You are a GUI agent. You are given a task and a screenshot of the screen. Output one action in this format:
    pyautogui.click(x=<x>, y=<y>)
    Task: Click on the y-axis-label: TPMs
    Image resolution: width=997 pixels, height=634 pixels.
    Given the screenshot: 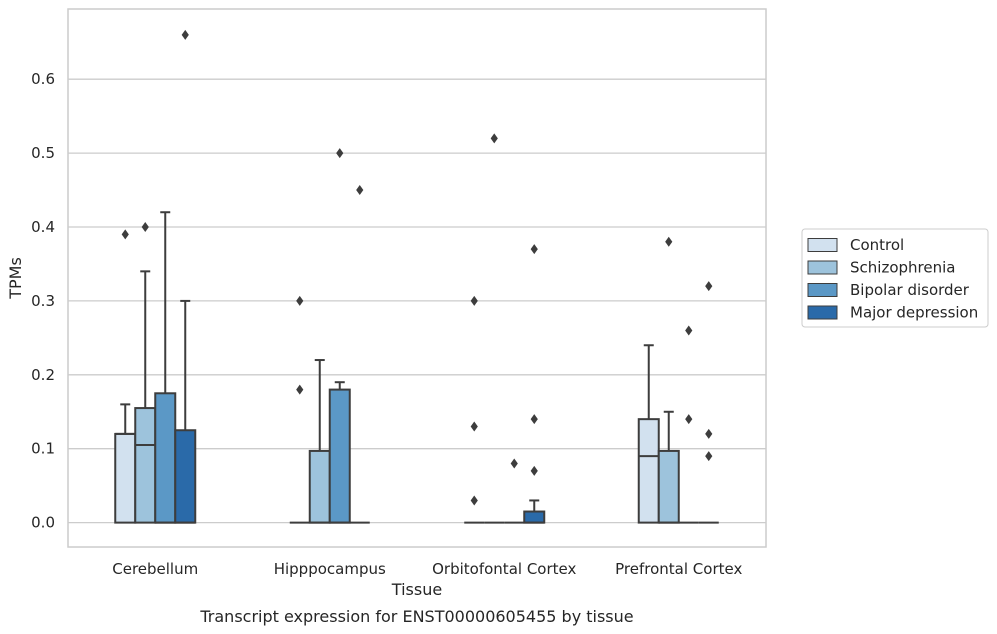 What is the action you would take?
    pyautogui.click(x=15, y=278)
    